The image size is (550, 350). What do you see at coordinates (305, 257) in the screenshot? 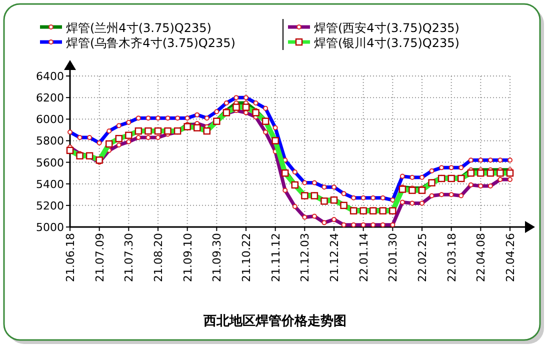
I see `x-tick-label: 21.12.03` at bounding box center [305, 257].